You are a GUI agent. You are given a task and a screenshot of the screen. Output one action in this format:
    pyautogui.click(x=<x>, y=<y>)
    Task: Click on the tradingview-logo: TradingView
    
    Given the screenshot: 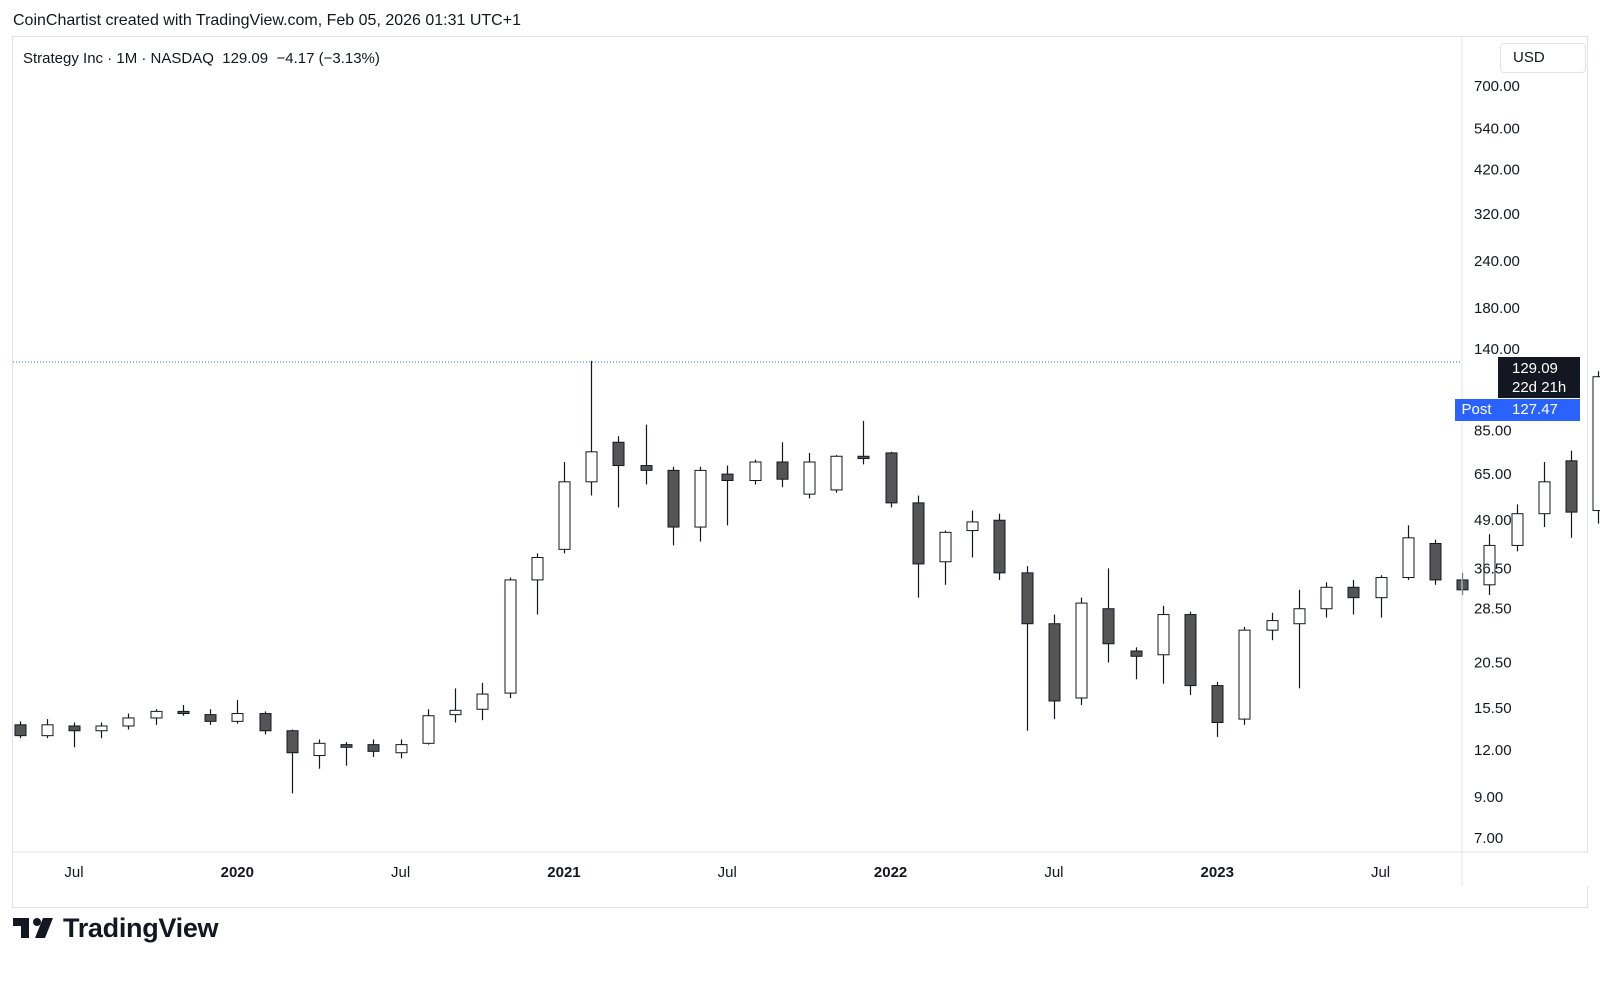 What is the action you would take?
    pyautogui.click(x=116, y=928)
    